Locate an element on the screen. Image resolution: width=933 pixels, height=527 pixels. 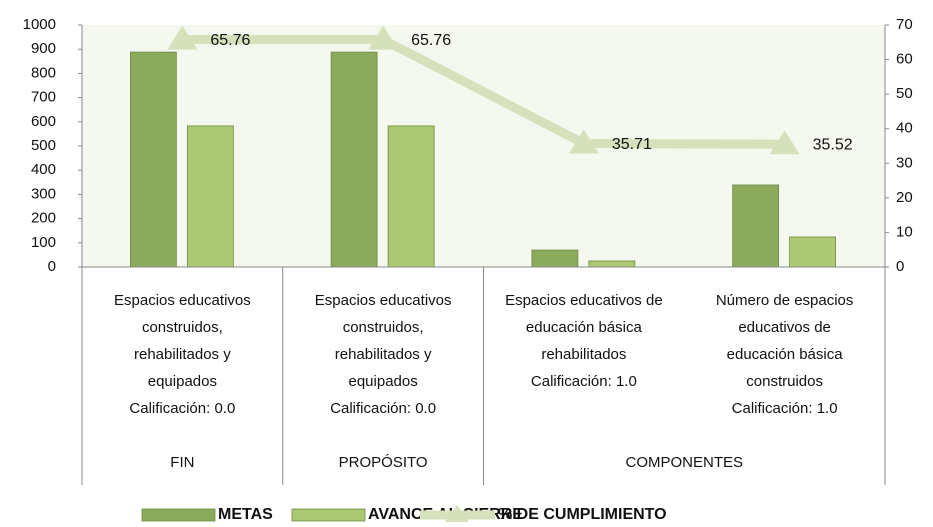
y-tick-label: 400 is located at coordinates (43, 169).